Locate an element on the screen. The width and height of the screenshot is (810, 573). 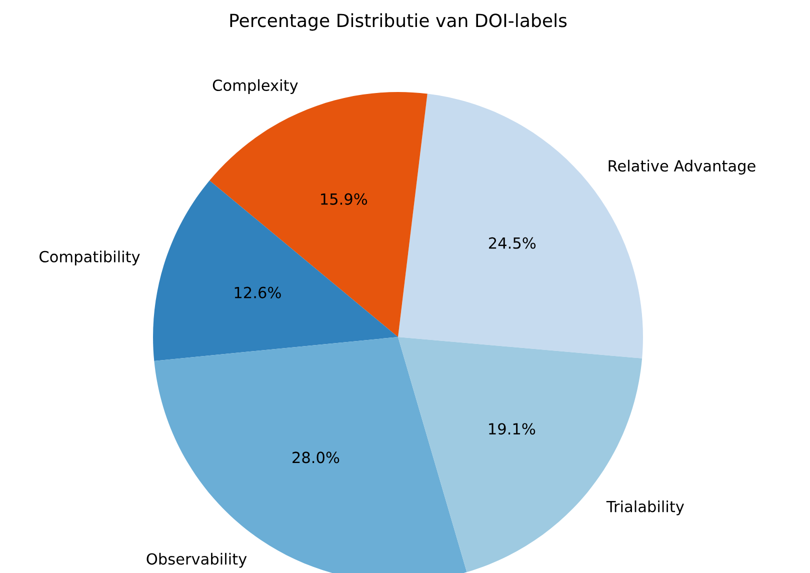
slice-label: Relative Advantage is located at coordinates (682, 167).